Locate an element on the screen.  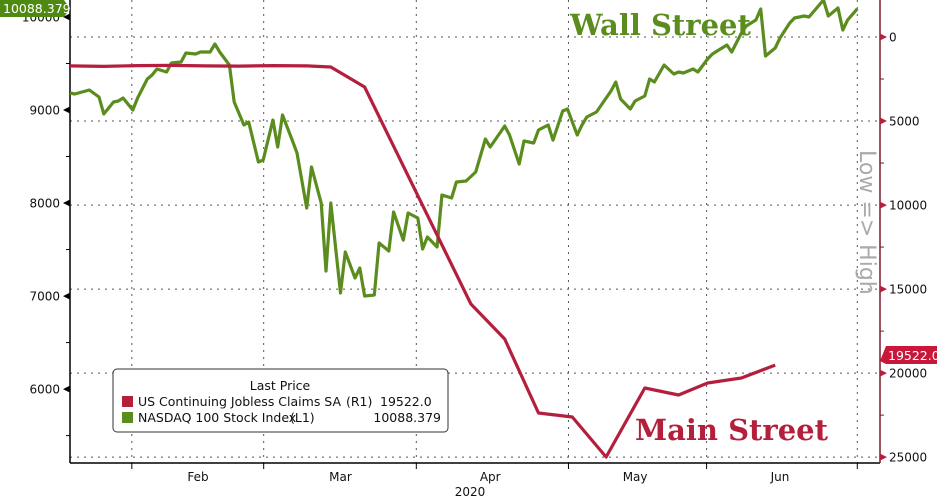
x-tick-label-jun: Jun is located at coordinates (780, 477).